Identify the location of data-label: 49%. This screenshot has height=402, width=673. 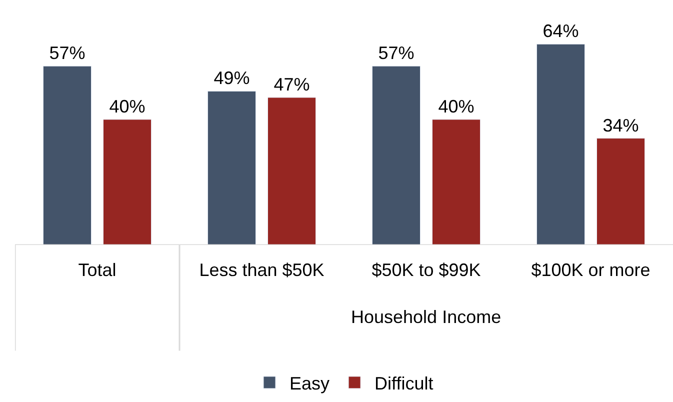
(232, 78).